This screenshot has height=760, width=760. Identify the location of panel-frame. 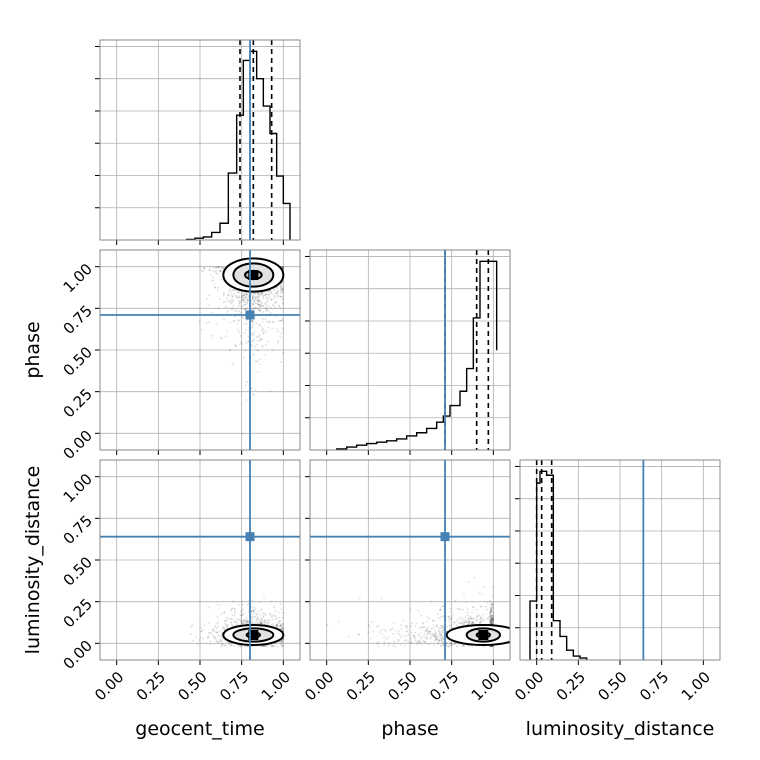
(200, 350).